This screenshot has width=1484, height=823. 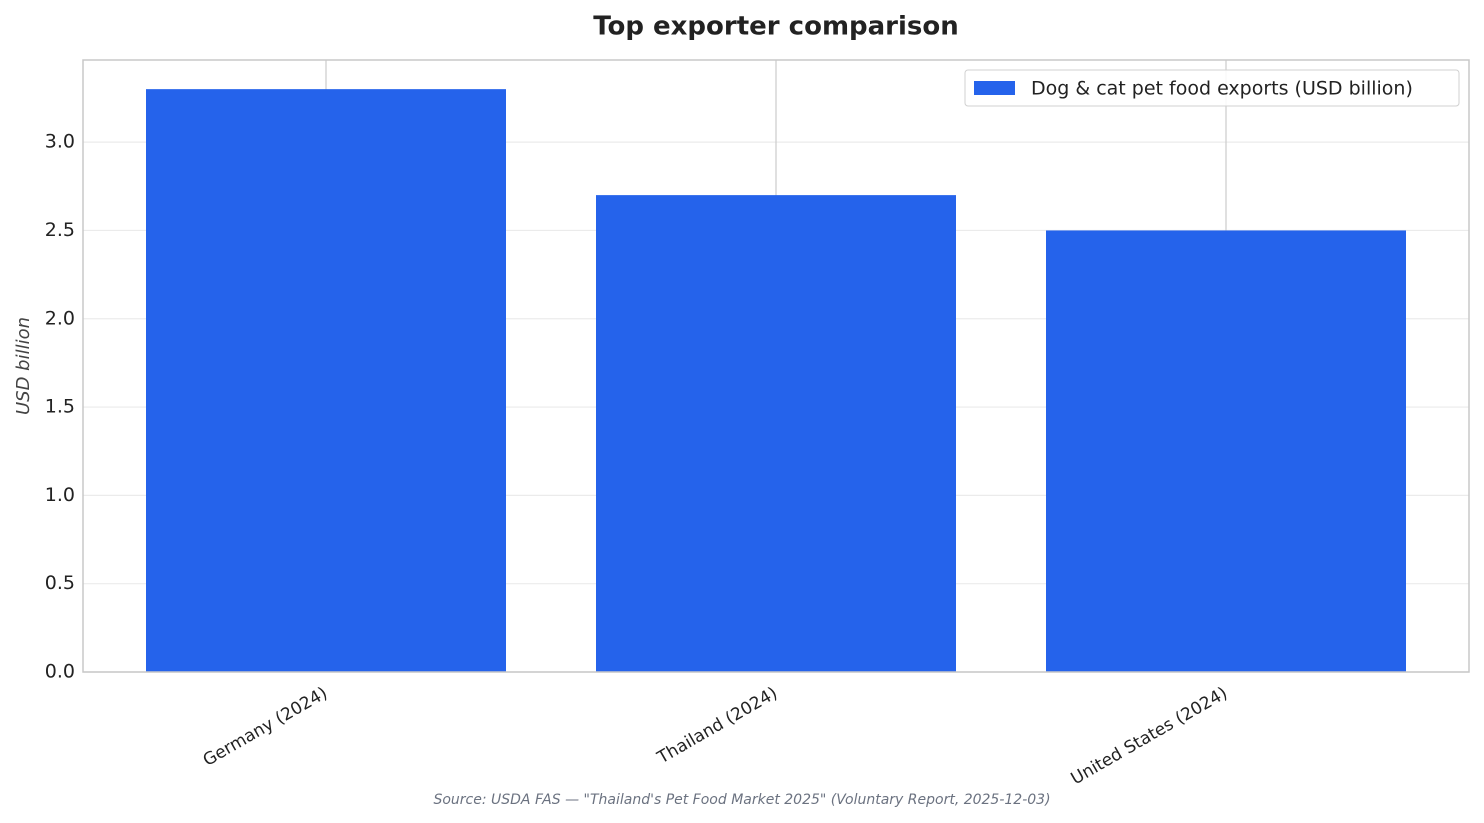 What do you see at coordinates (265, 726) in the screenshot?
I see `x-tick-label: Germany (2024)` at bounding box center [265, 726].